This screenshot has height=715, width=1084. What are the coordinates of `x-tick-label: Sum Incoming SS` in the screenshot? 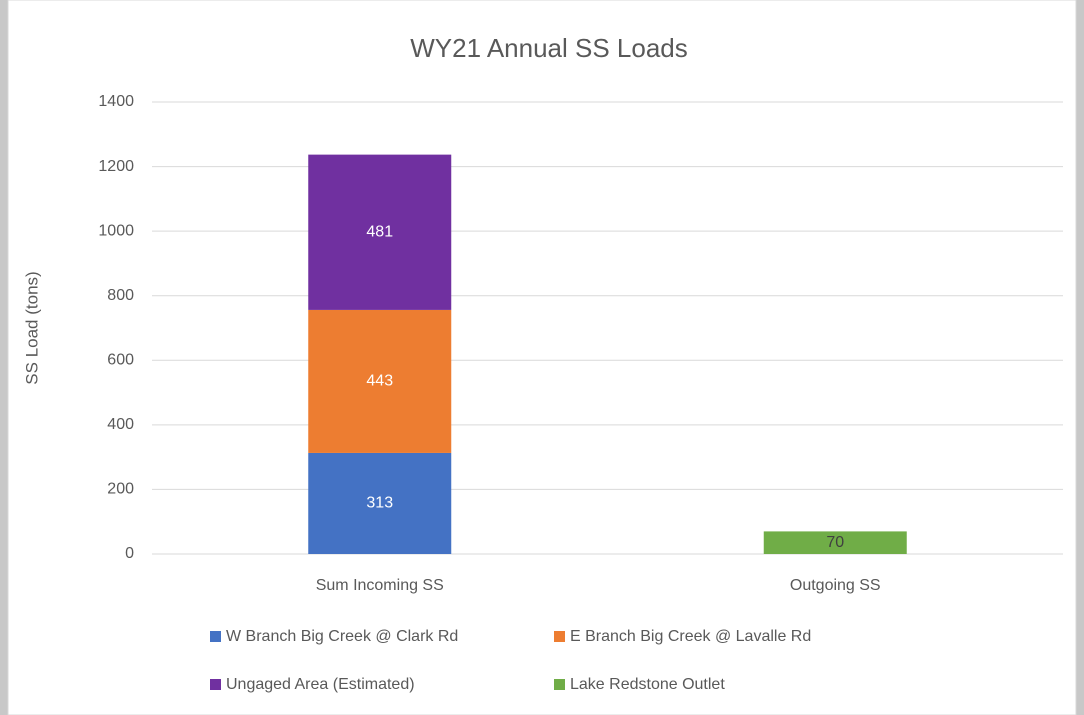 It's located at (380, 585).